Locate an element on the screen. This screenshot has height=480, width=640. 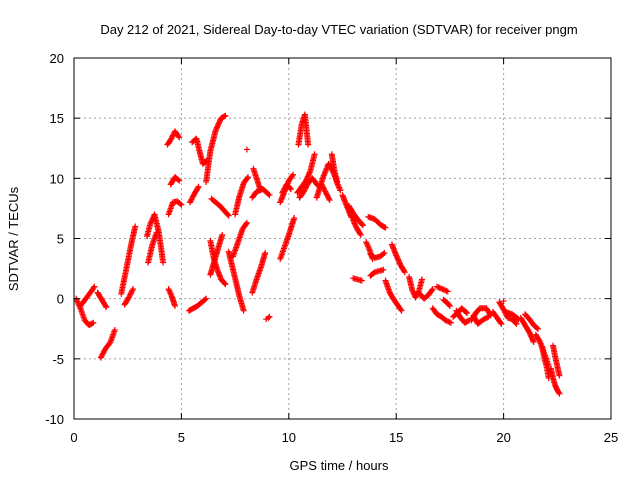
x-tick-label: 25 is located at coordinates (611, 437).